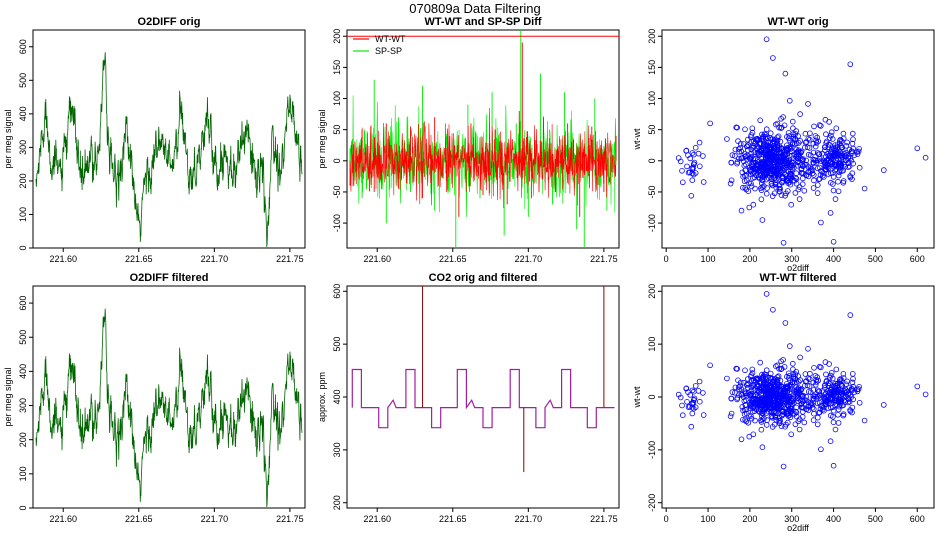  I want to click on x-tick-label: 500, so click(875, 519).